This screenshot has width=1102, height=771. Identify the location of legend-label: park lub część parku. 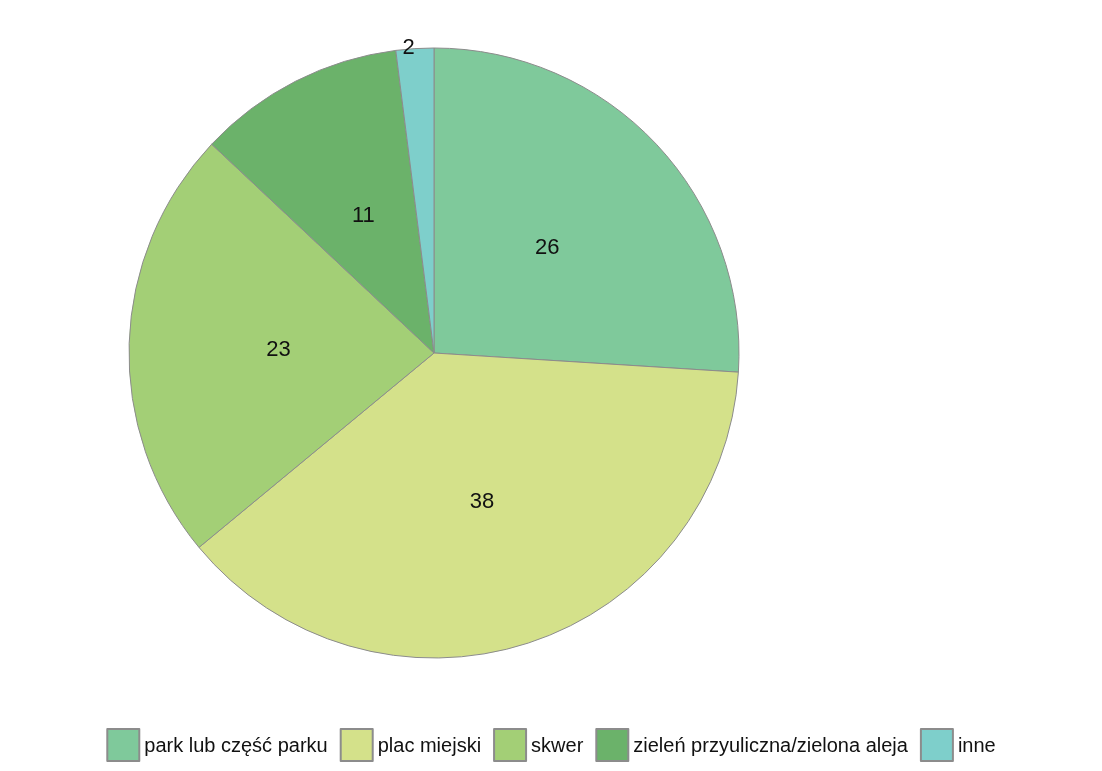
(236, 745).